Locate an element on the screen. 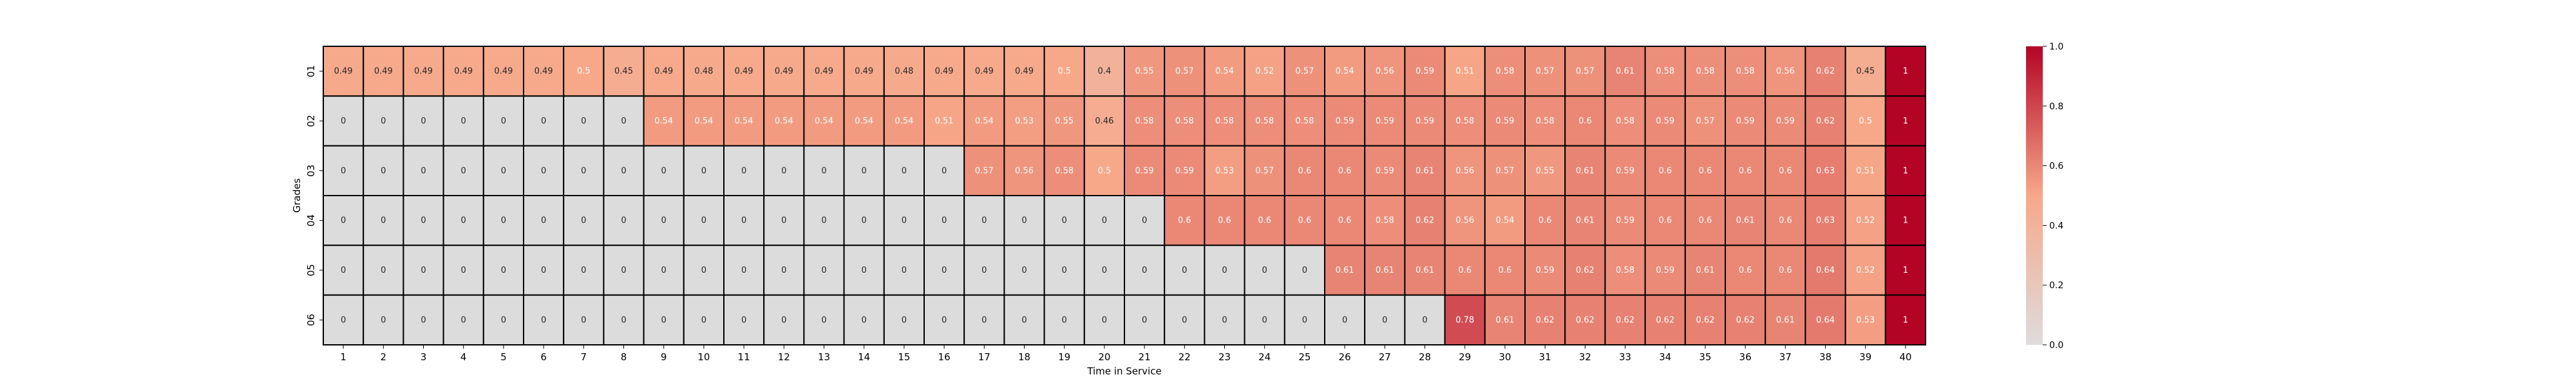  cell-value-label: 0.55 is located at coordinates (1144, 72).